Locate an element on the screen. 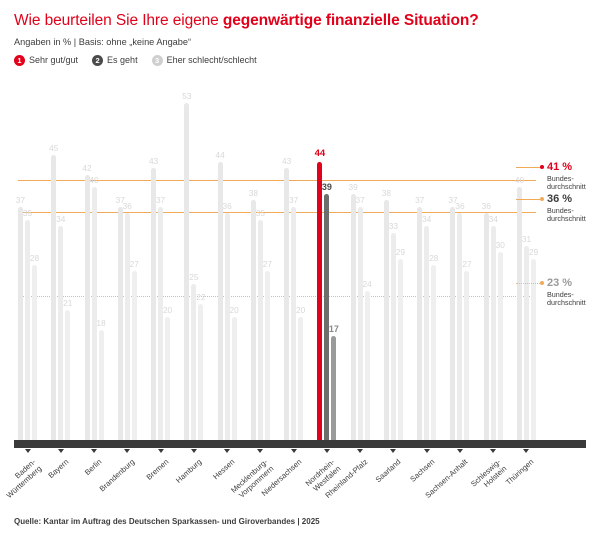  legend-item-3: 3 Eher schlecht/schlecht is located at coordinates (204, 60).